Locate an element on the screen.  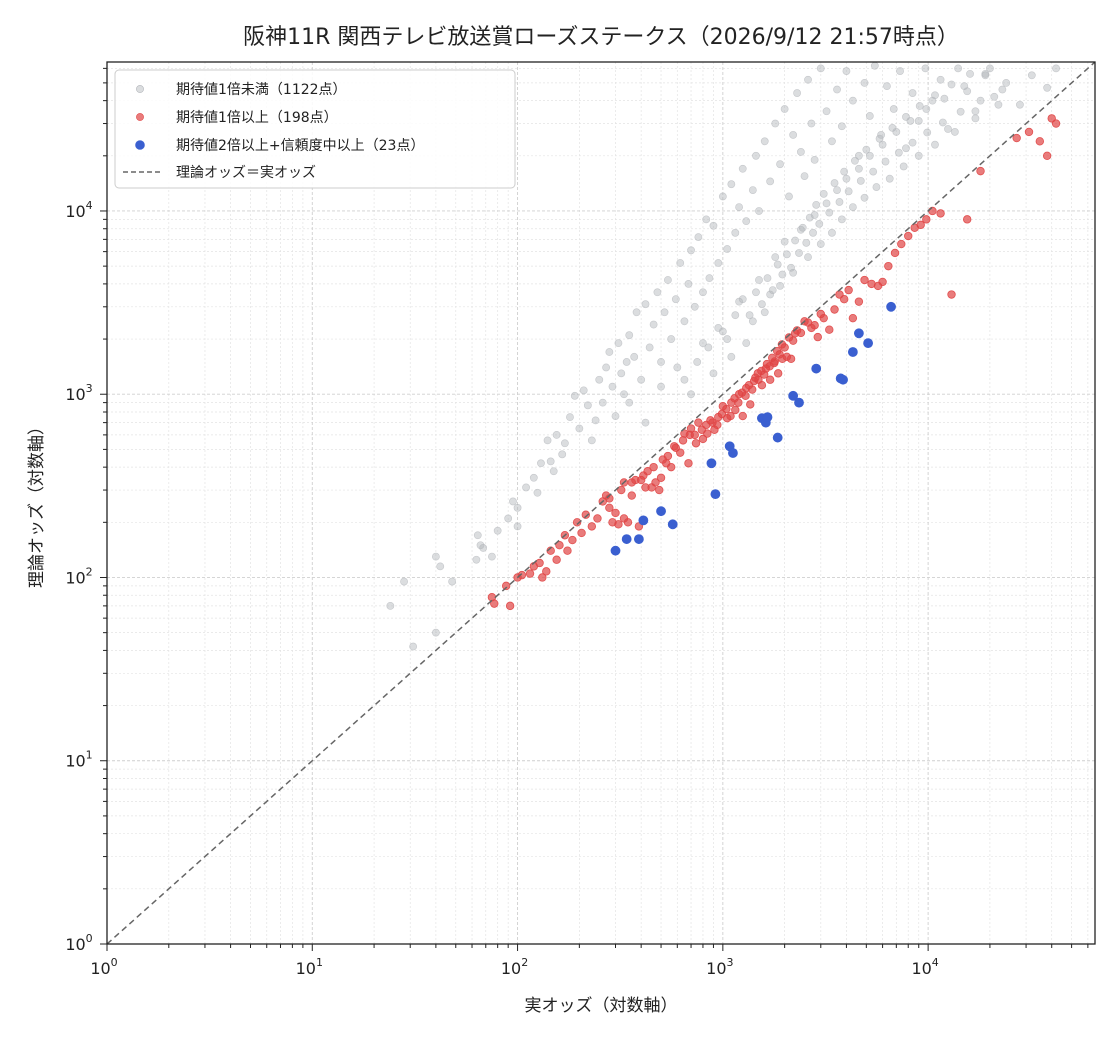
x-tick-label: 102 is located at coordinates (514, 967).